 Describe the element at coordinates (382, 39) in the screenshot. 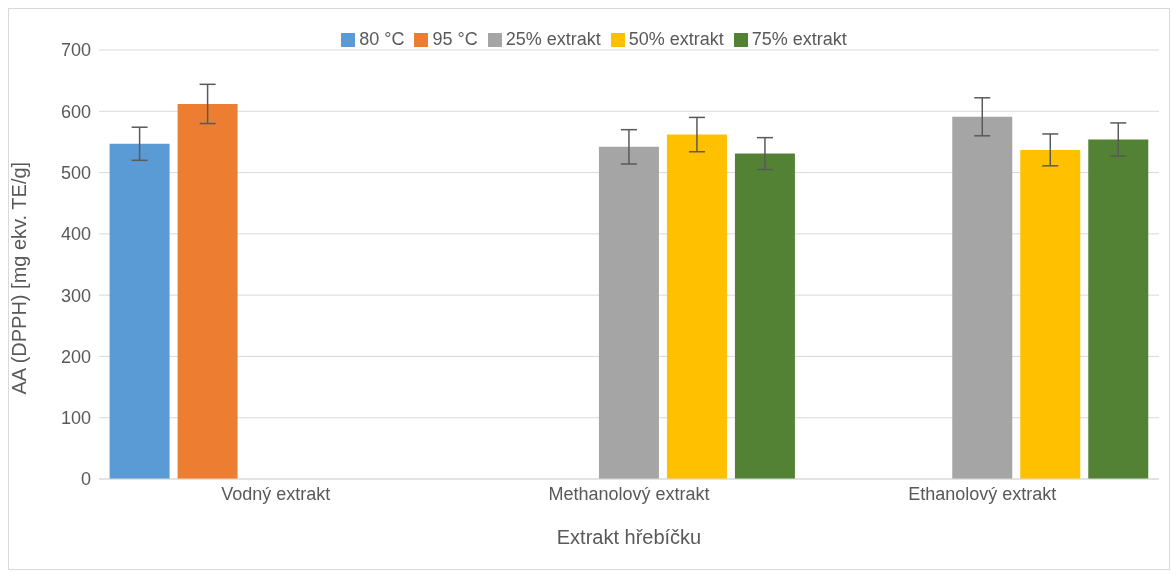

I see `legend-label: 80 °C` at that location.